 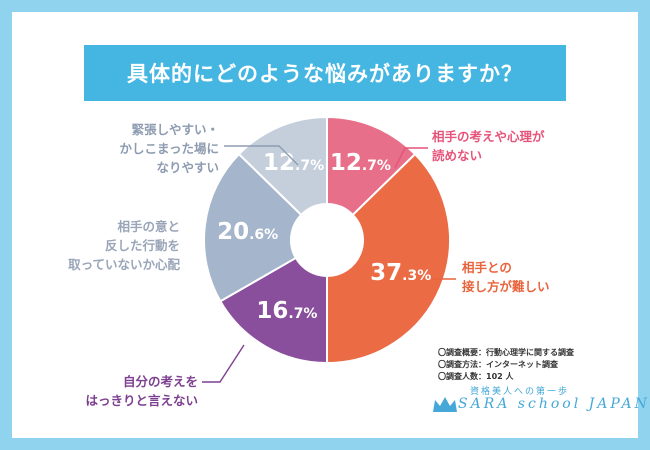 I want to click on brand-tagline: 資格美人への第一歩, so click(x=520, y=392).